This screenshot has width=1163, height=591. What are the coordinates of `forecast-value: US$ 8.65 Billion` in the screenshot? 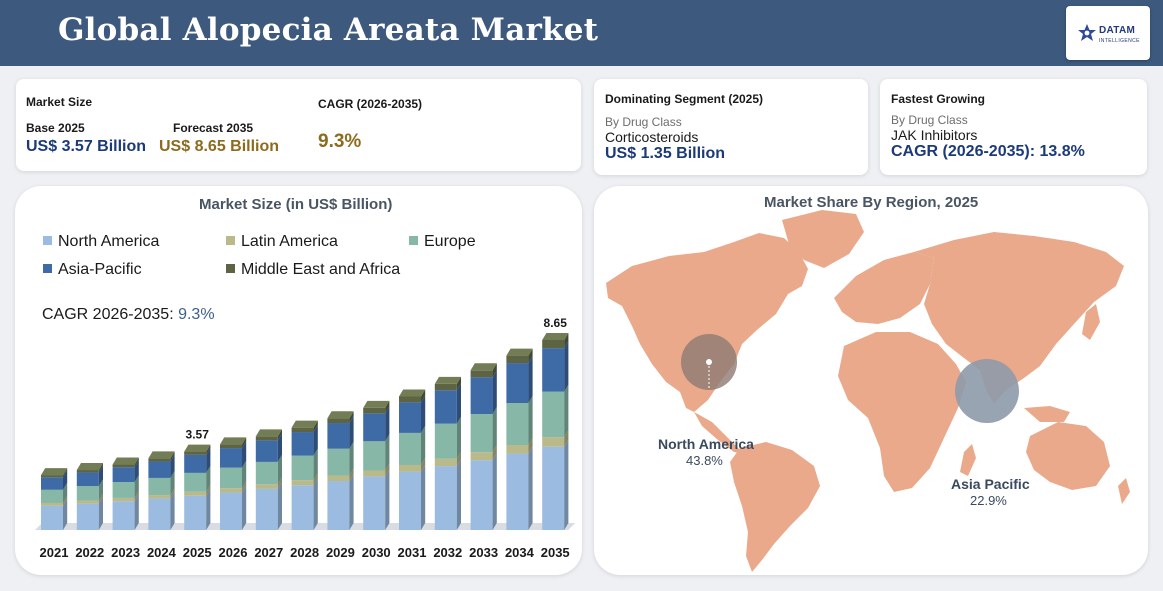 It's located at (219, 146).